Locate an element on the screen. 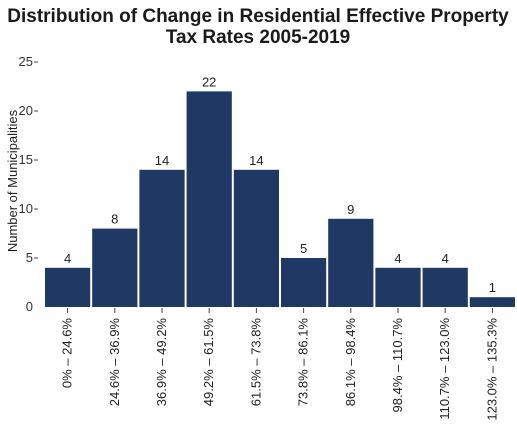  bar-value-label: 22 is located at coordinates (209, 81).